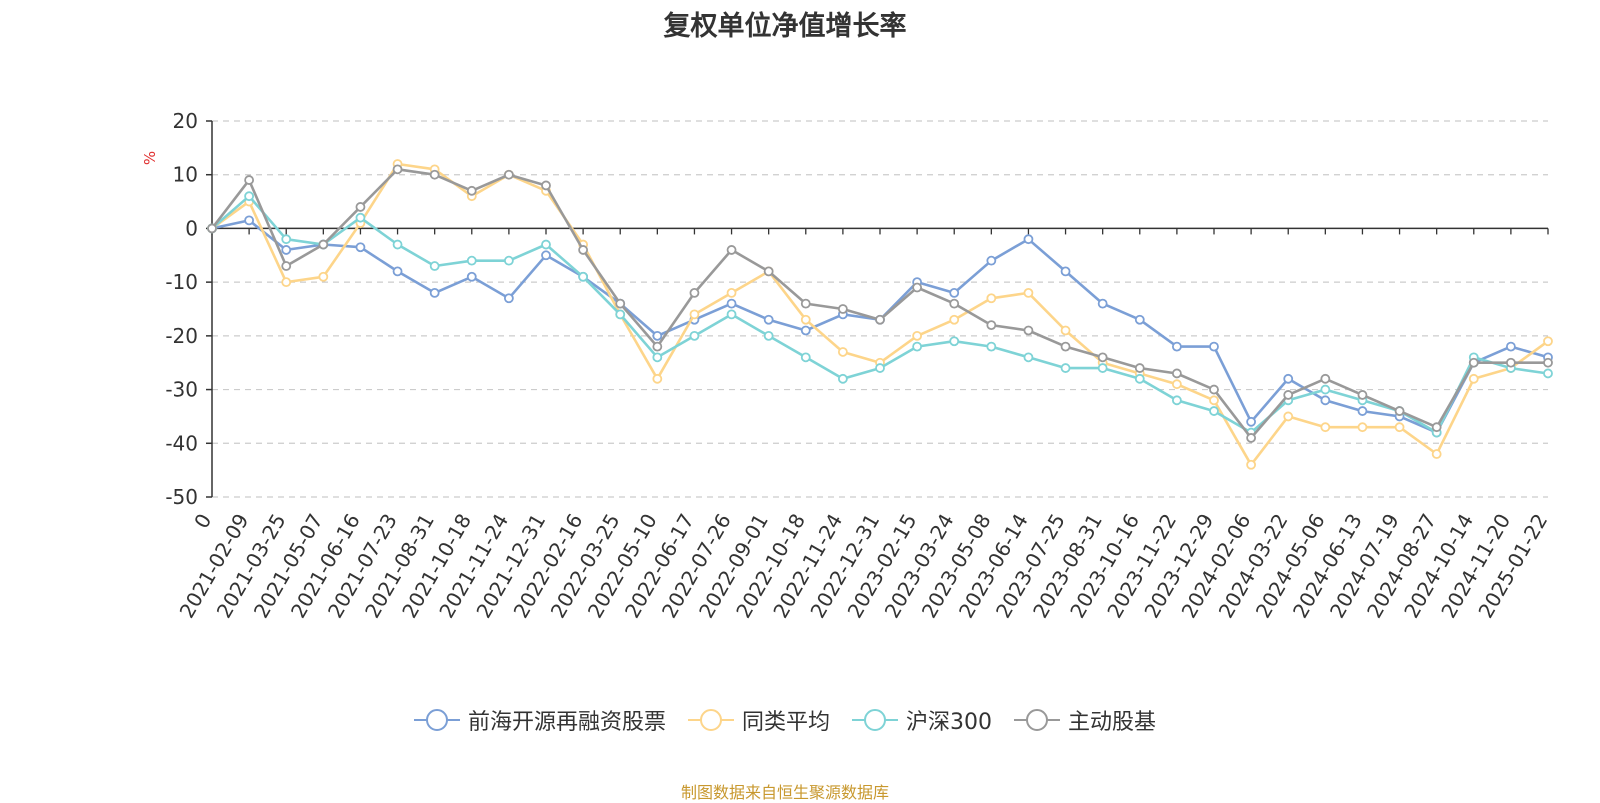  Describe the element at coordinates (181, 282) in the screenshot. I see `y-tick-label: -10` at that location.